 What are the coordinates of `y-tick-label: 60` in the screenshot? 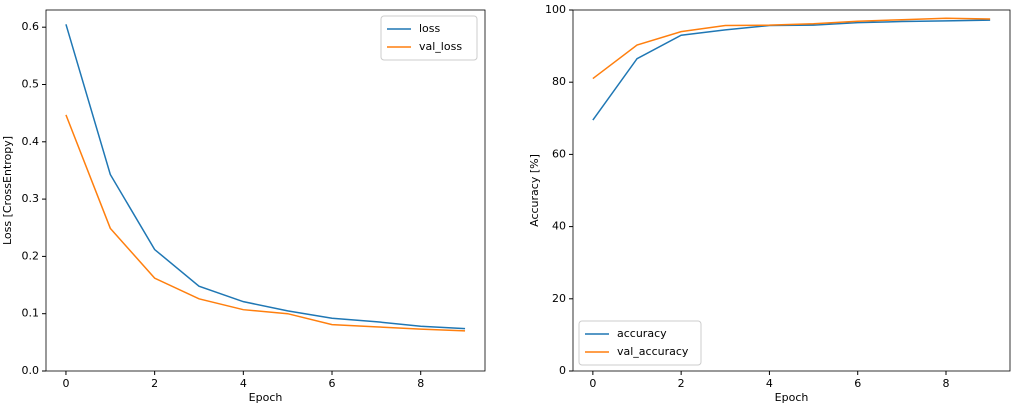 It's located at (559, 153).